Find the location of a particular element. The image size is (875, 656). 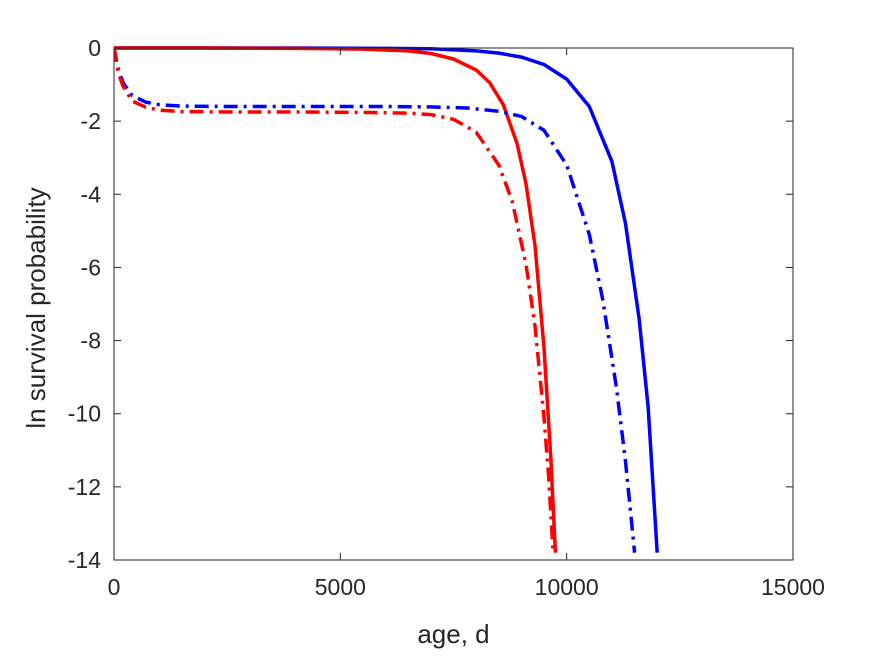

y-tick-label: -10 is located at coordinates (84, 414).